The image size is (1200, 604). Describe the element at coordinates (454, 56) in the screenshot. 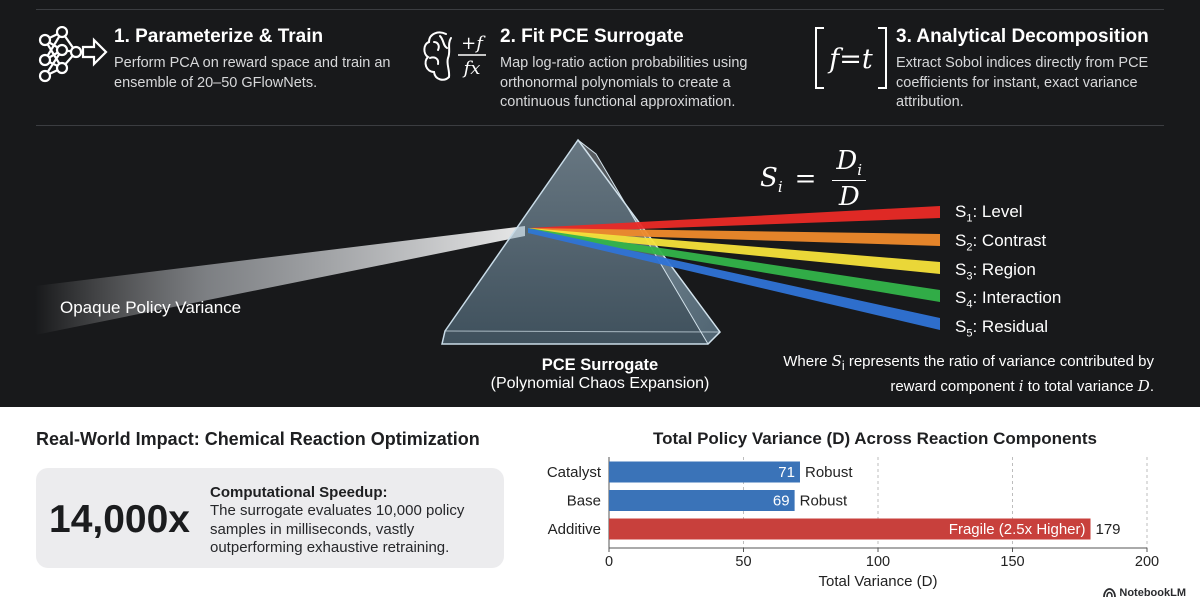

I see `brain-formula-icon: +f fx` at that location.